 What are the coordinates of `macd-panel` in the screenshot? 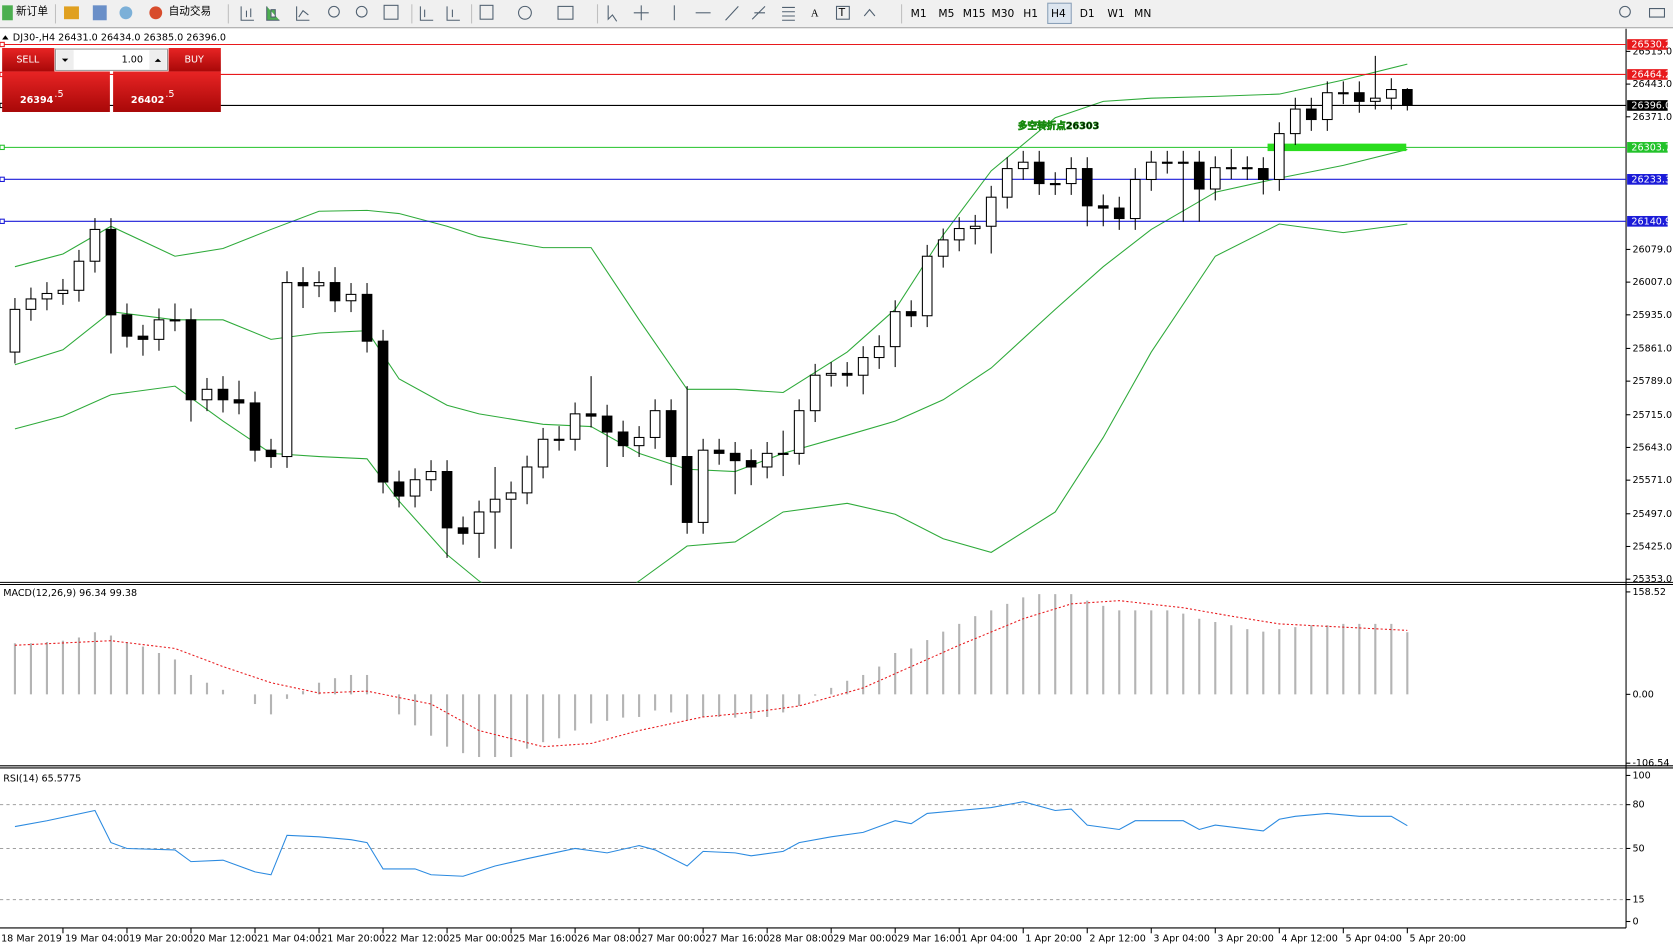 It's located at (711, 676).